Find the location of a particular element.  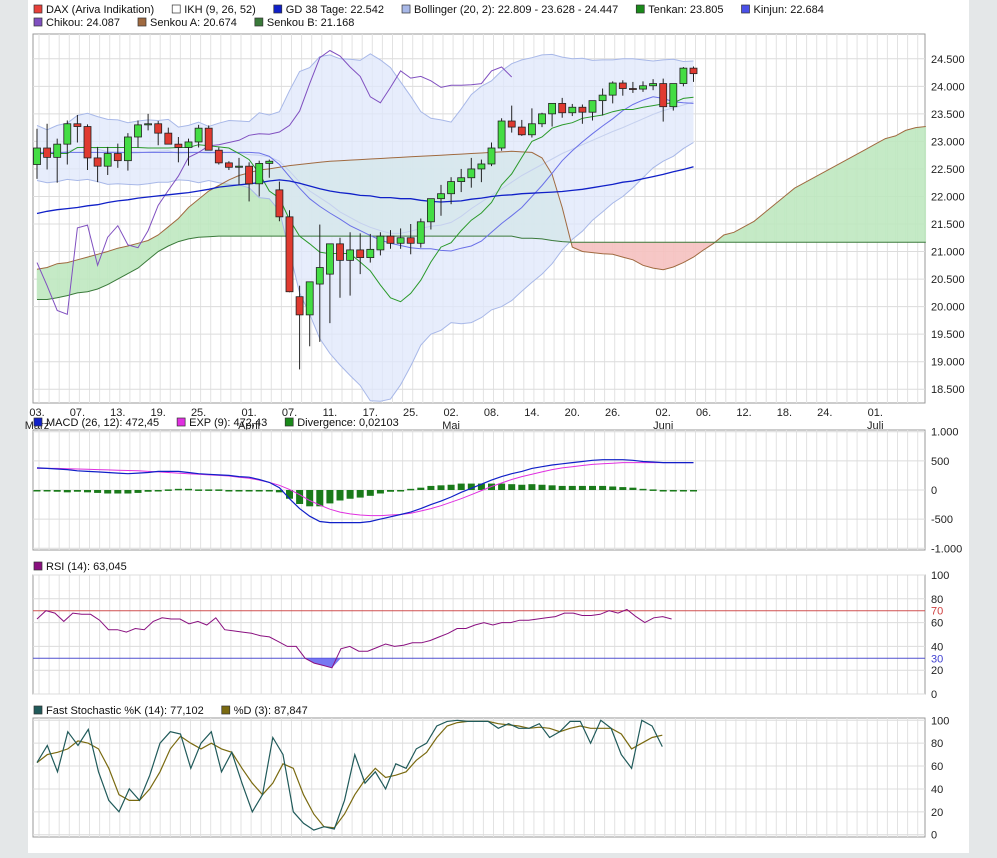

x-tick-month-label: Mai is located at coordinates (451, 426).